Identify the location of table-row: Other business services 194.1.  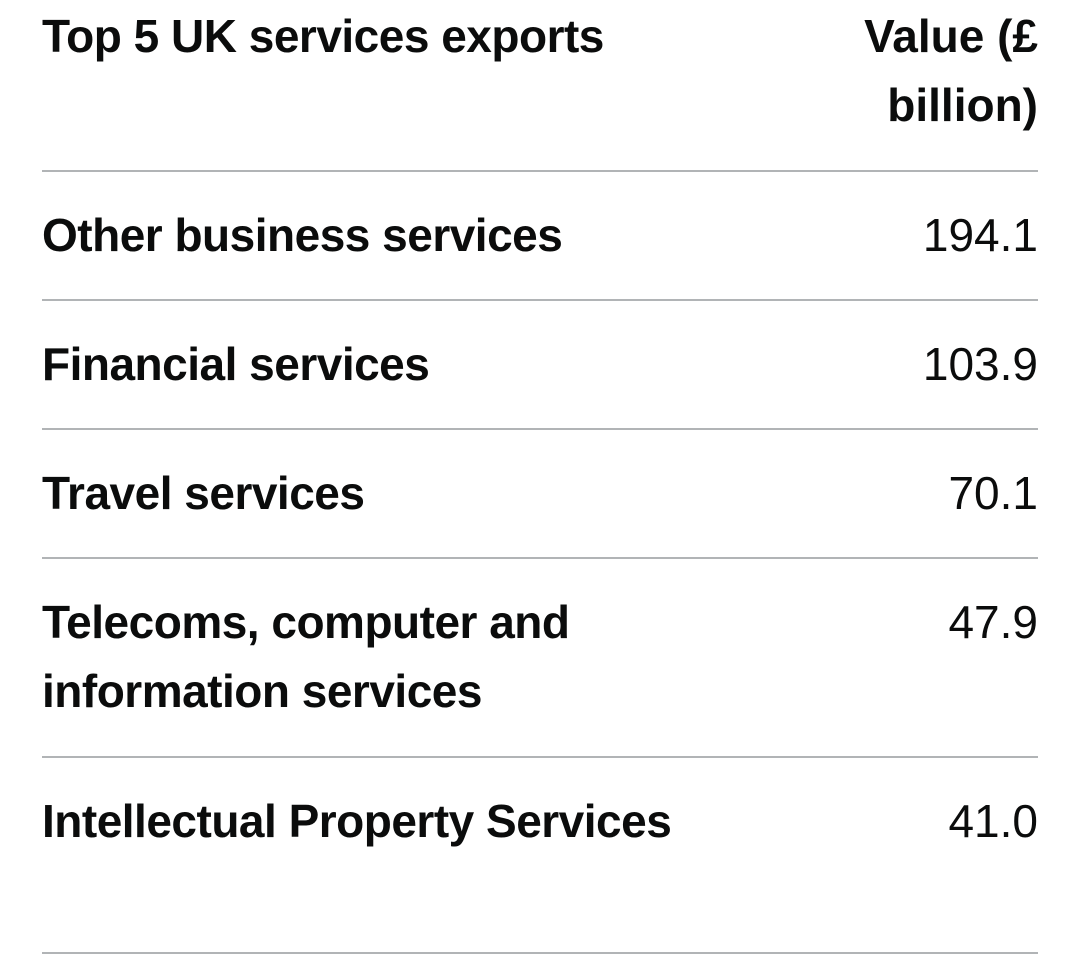
(540, 236).